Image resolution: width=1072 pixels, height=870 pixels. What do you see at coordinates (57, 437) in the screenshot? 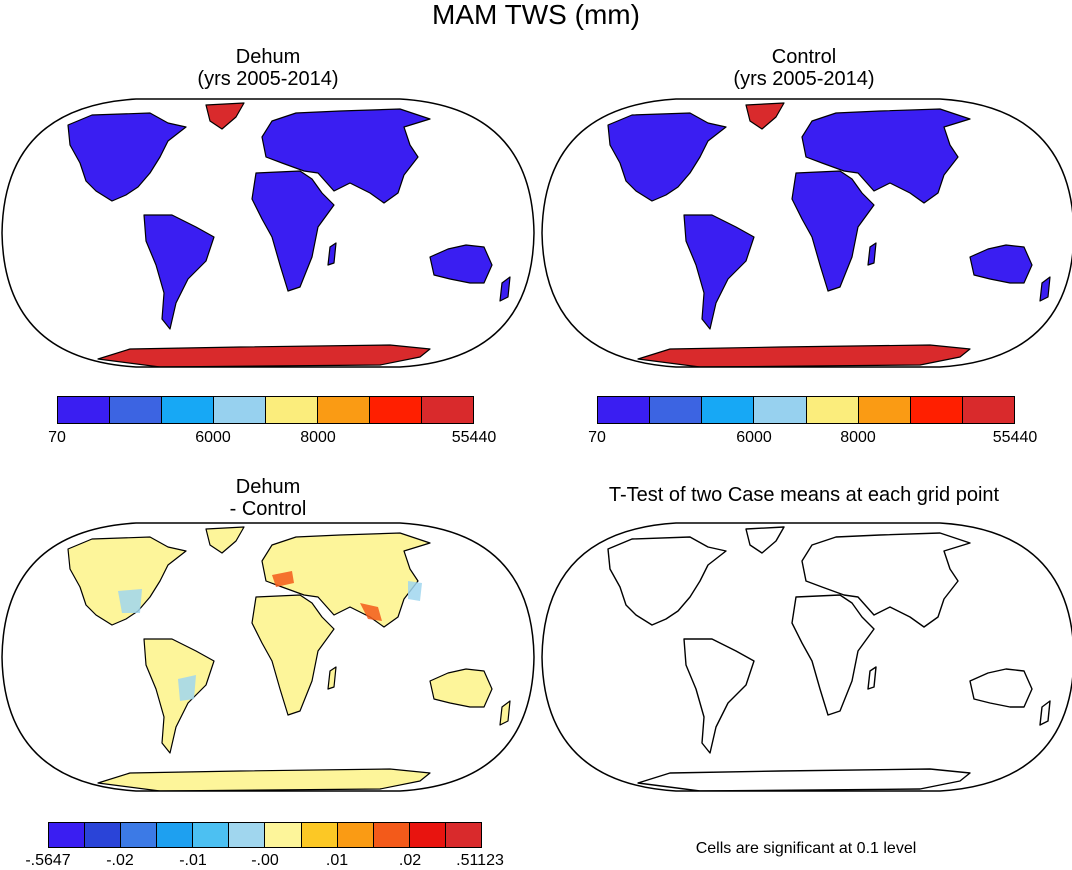
I see `colorbar-dehum-tick: 70` at bounding box center [57, 437].